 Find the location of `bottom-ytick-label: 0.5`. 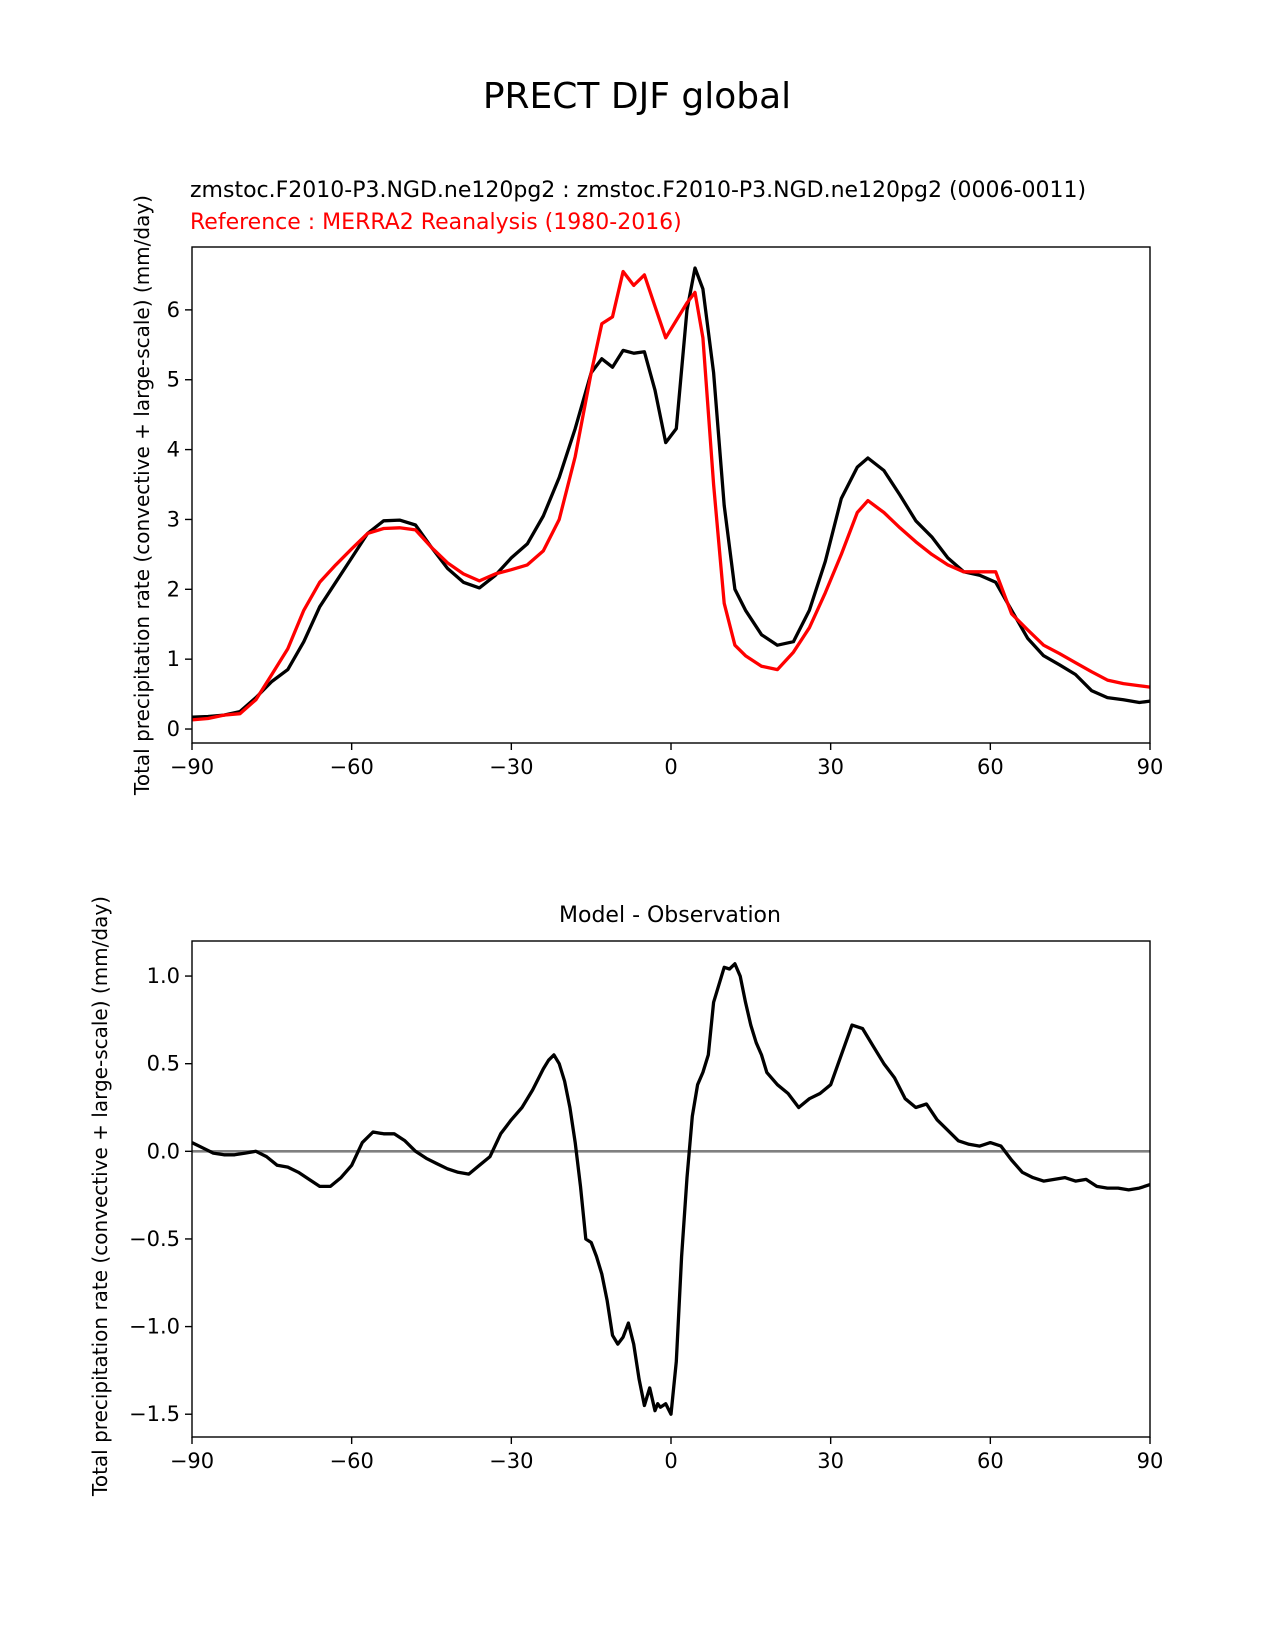

bottom-ytick-label: 0.5 is located at coordinates (163, 1064).